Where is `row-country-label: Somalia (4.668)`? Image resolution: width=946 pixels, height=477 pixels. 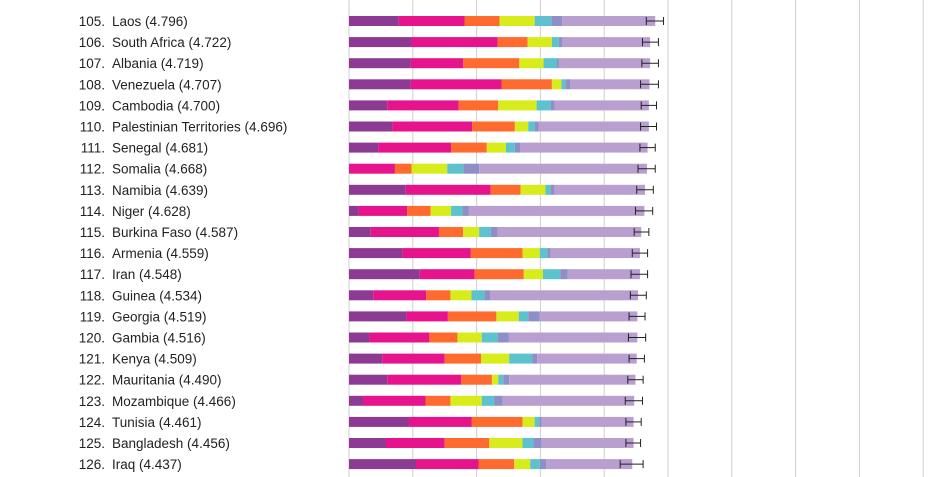
row-country-label: Somalia (4.668) is located at coordinates (159, 169).